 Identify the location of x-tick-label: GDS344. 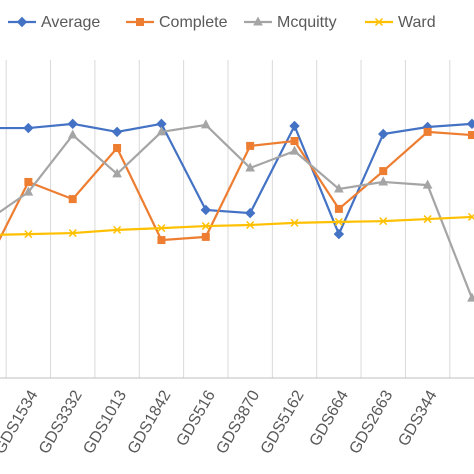
(417, 419).